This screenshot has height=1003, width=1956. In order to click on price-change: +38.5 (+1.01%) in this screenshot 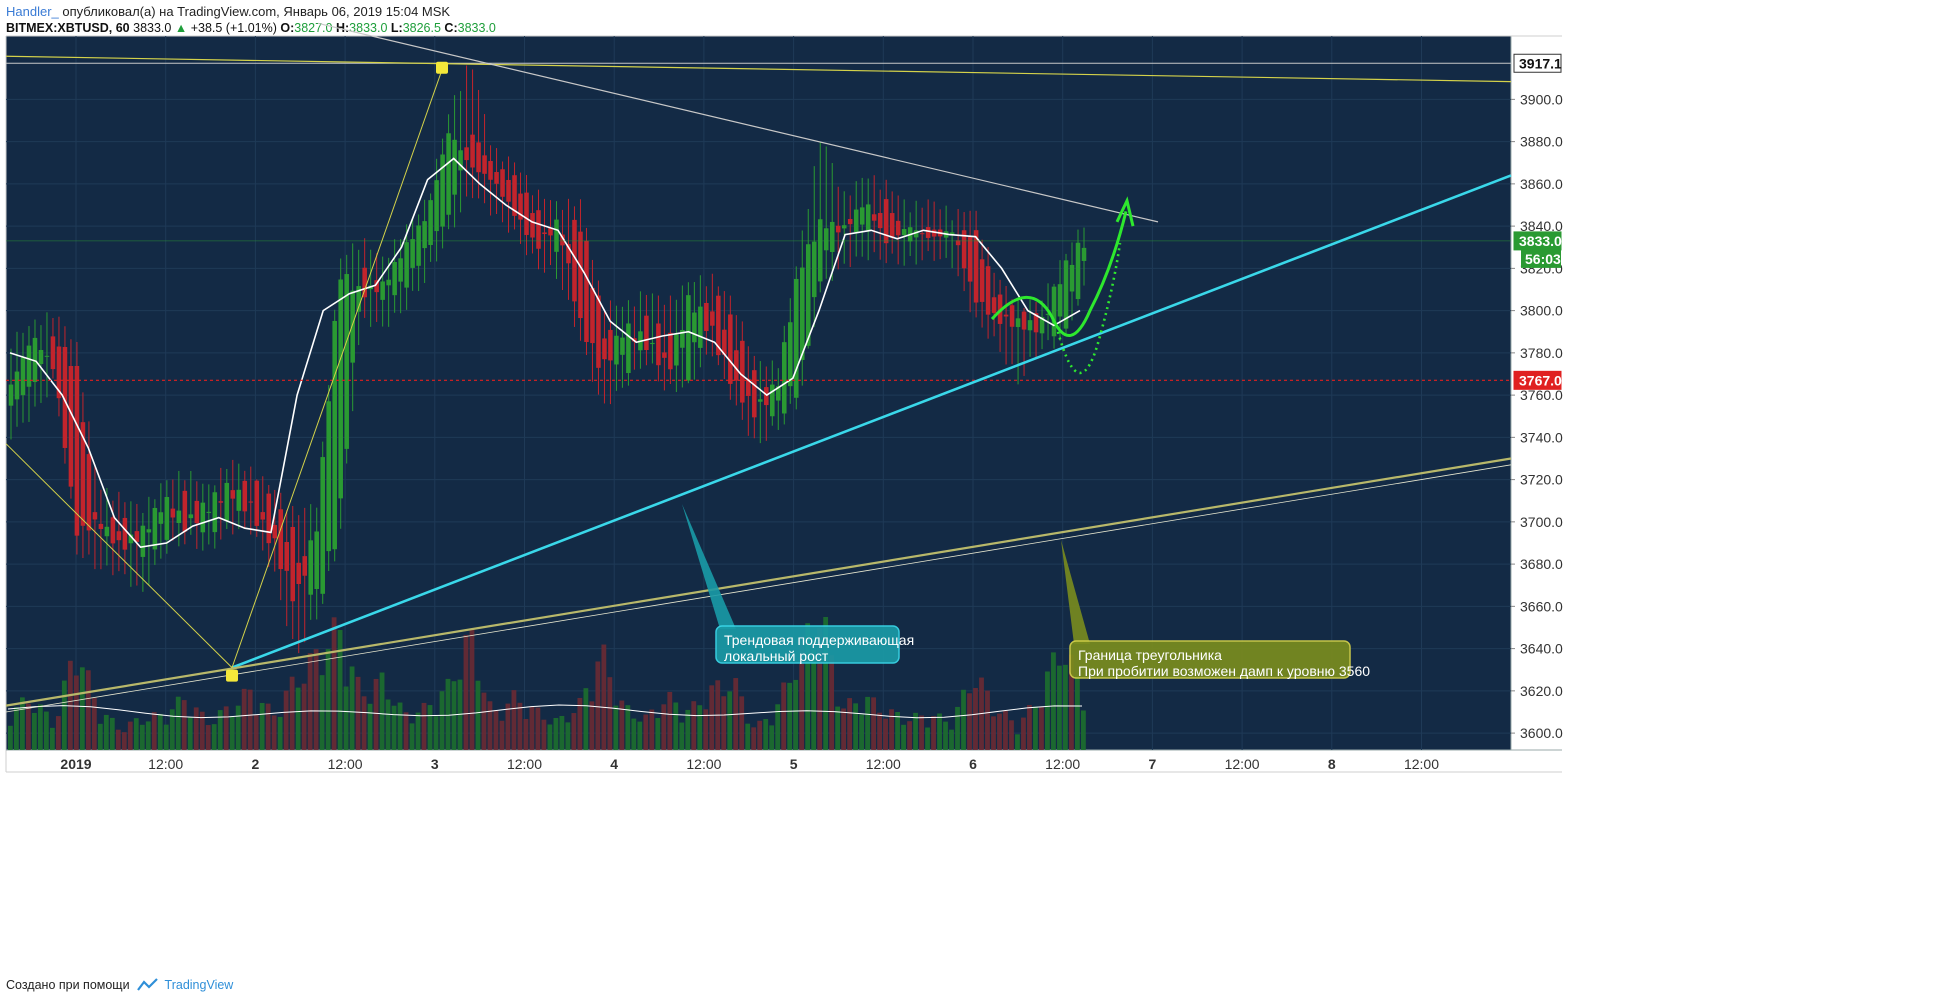, I will do `click(233, 28)`.